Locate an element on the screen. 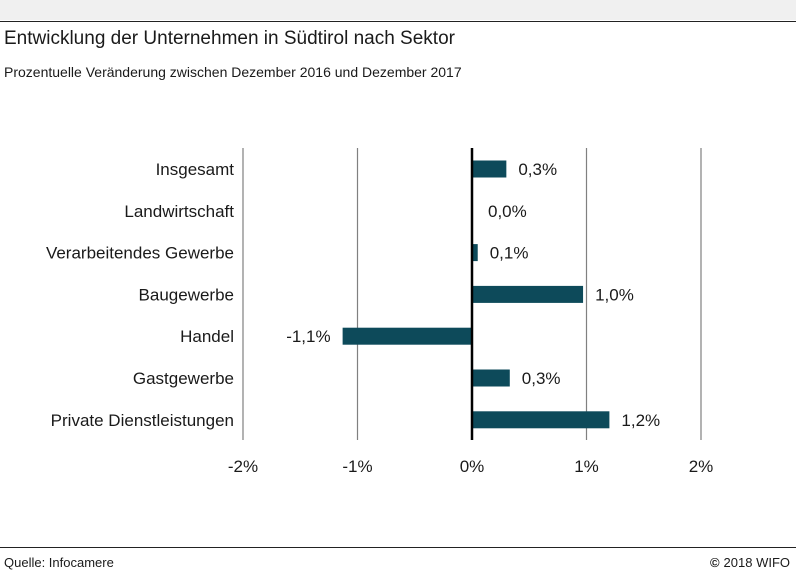 This screenshot has height=578, width=796. copyright-text: 2018 WIFO is located at coordinates (756, 562).